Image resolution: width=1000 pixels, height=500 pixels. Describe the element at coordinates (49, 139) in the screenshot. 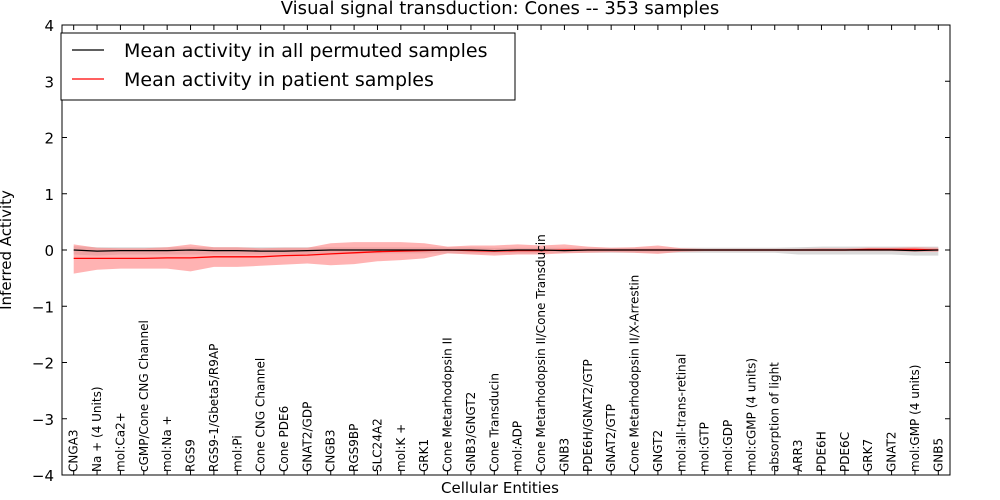

I see `y-tick-label: 2` at that location.